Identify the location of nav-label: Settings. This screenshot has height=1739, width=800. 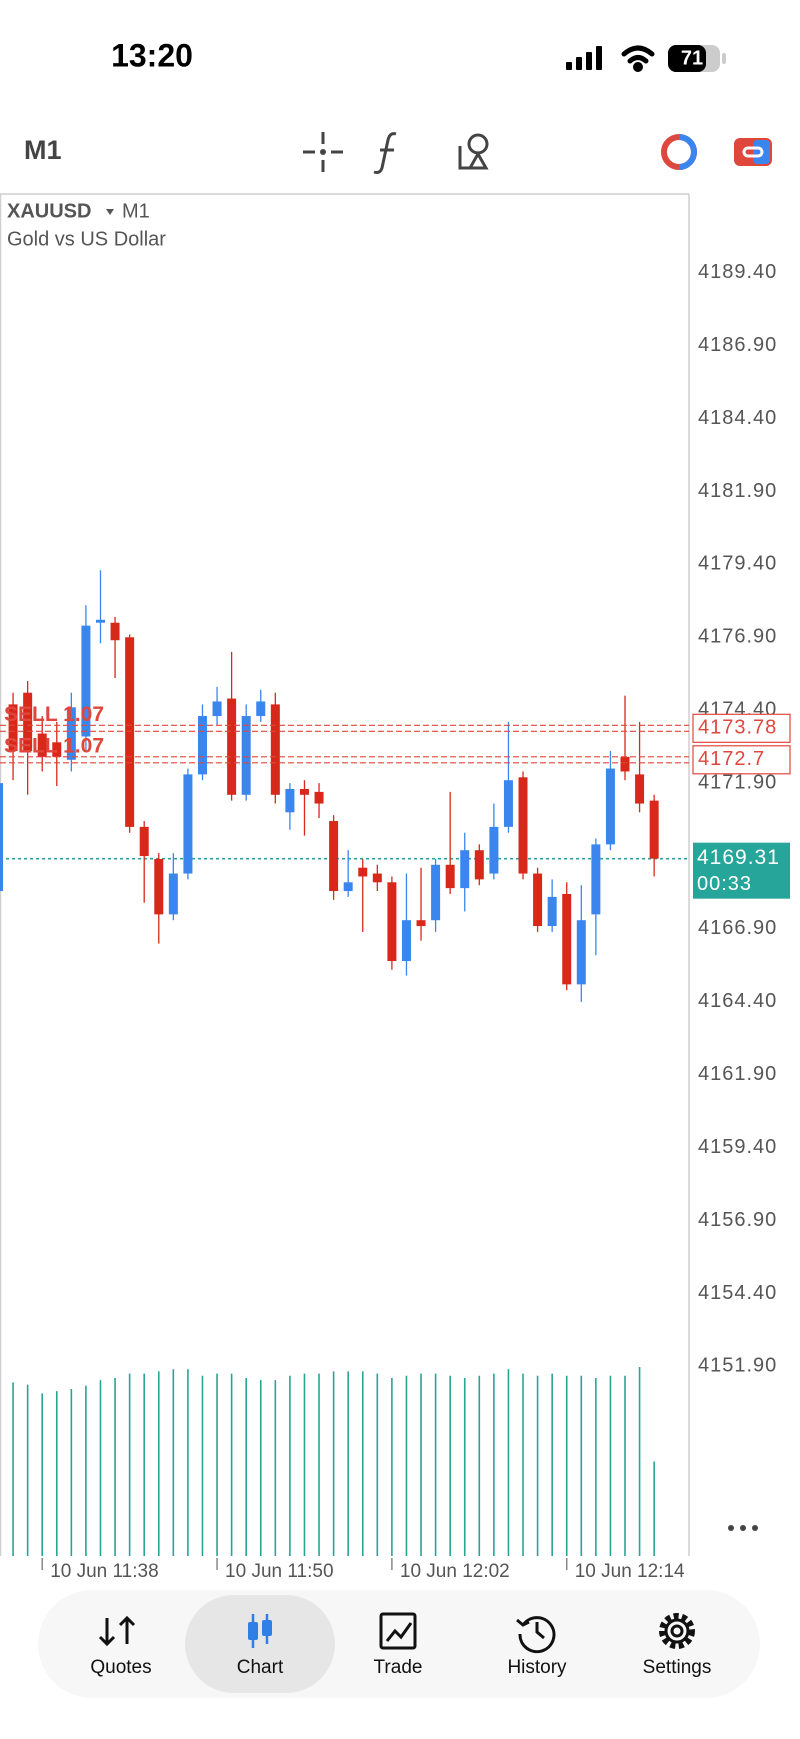
(677, 1667).